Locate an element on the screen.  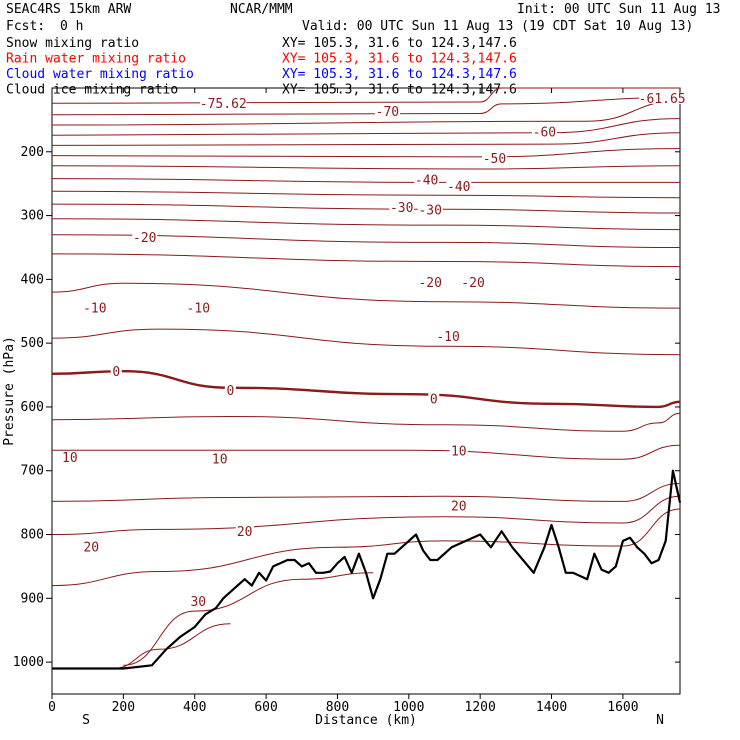
contour-label: -60 is located at coordinates (544, 133).